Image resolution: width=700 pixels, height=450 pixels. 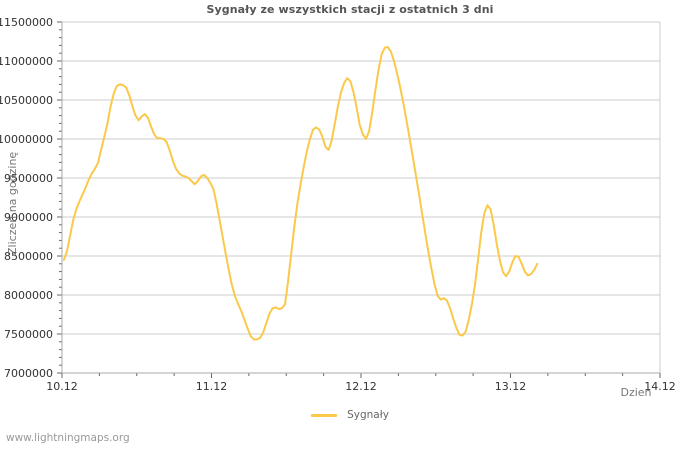 I want to click on svg-text: 9000000, so click(x=28, y=217).